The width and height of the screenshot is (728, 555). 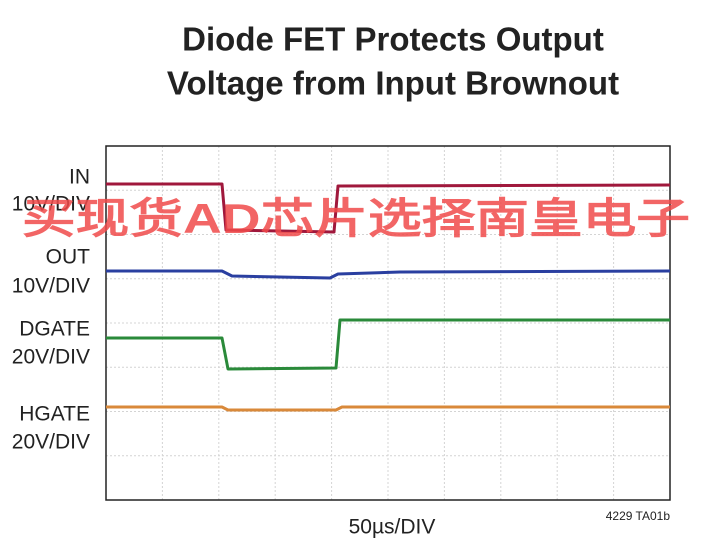 What do you see at coordinates (392, 527) in the screenshot?
I see `time-scale: 50µs/DIV` at bounding box center [392, 527].